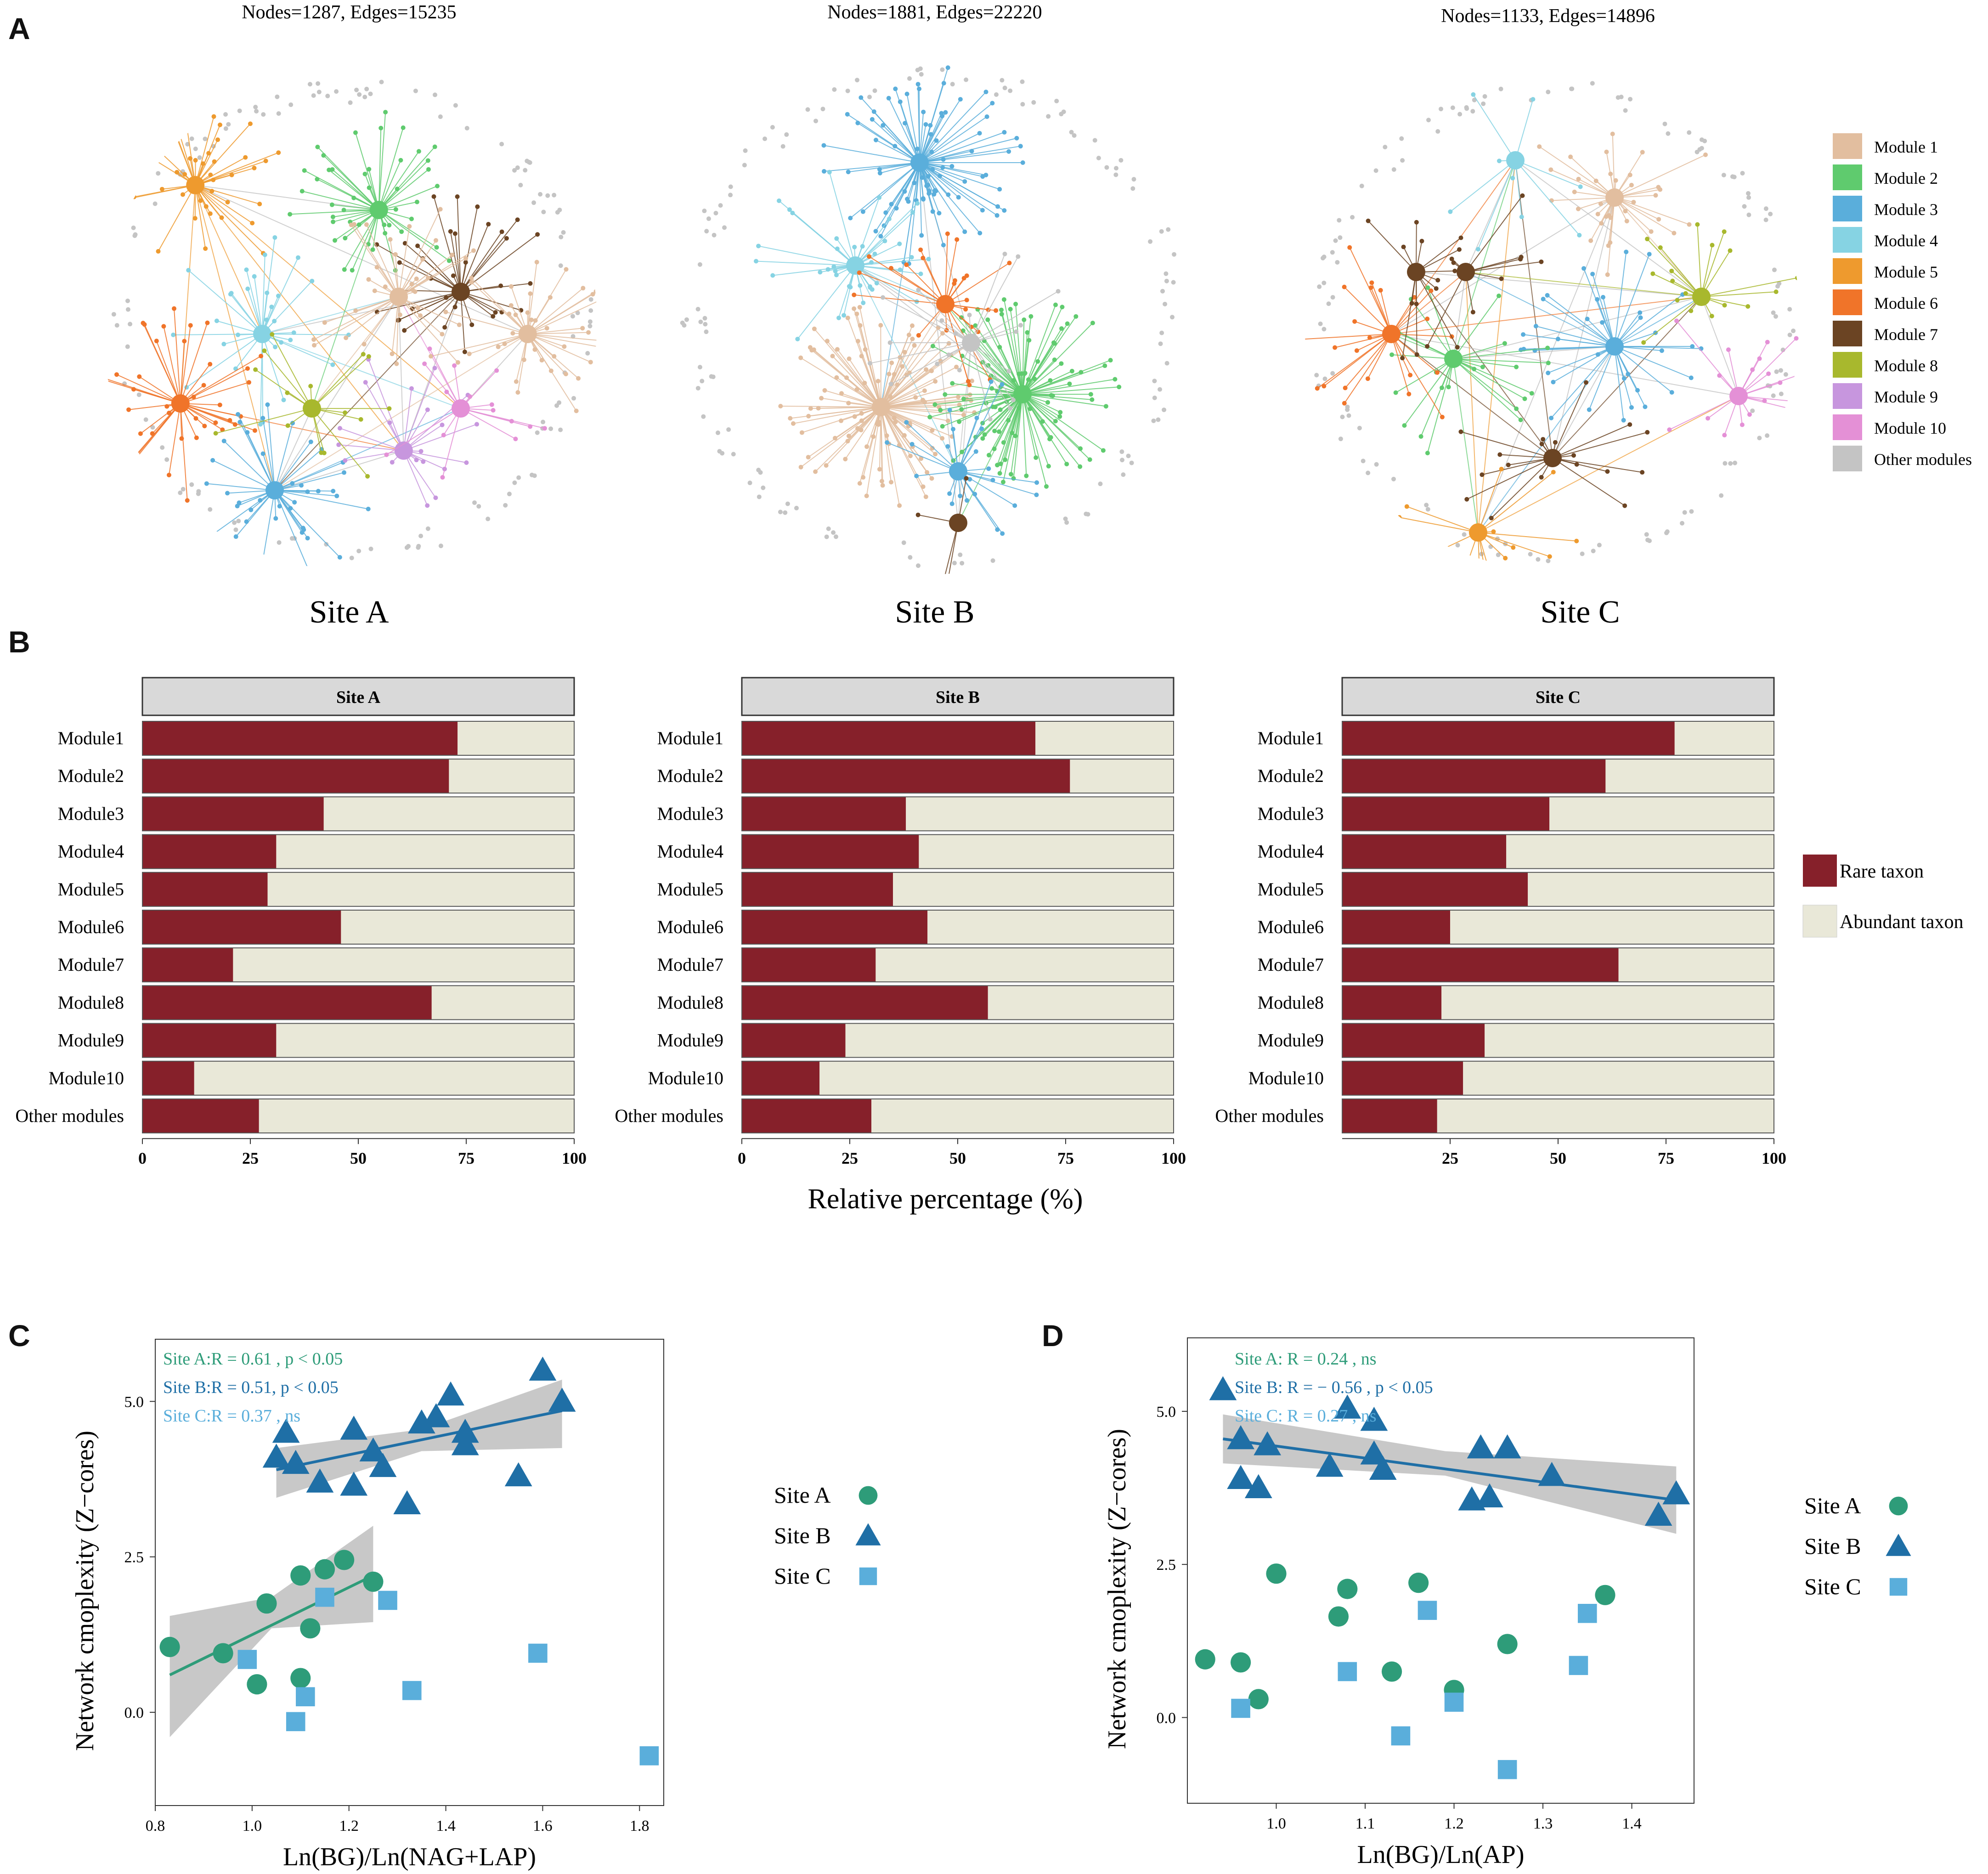 This screenshot has width=1988, height=1874. I want to click on legend-label: Site A, so click(802, 1495).